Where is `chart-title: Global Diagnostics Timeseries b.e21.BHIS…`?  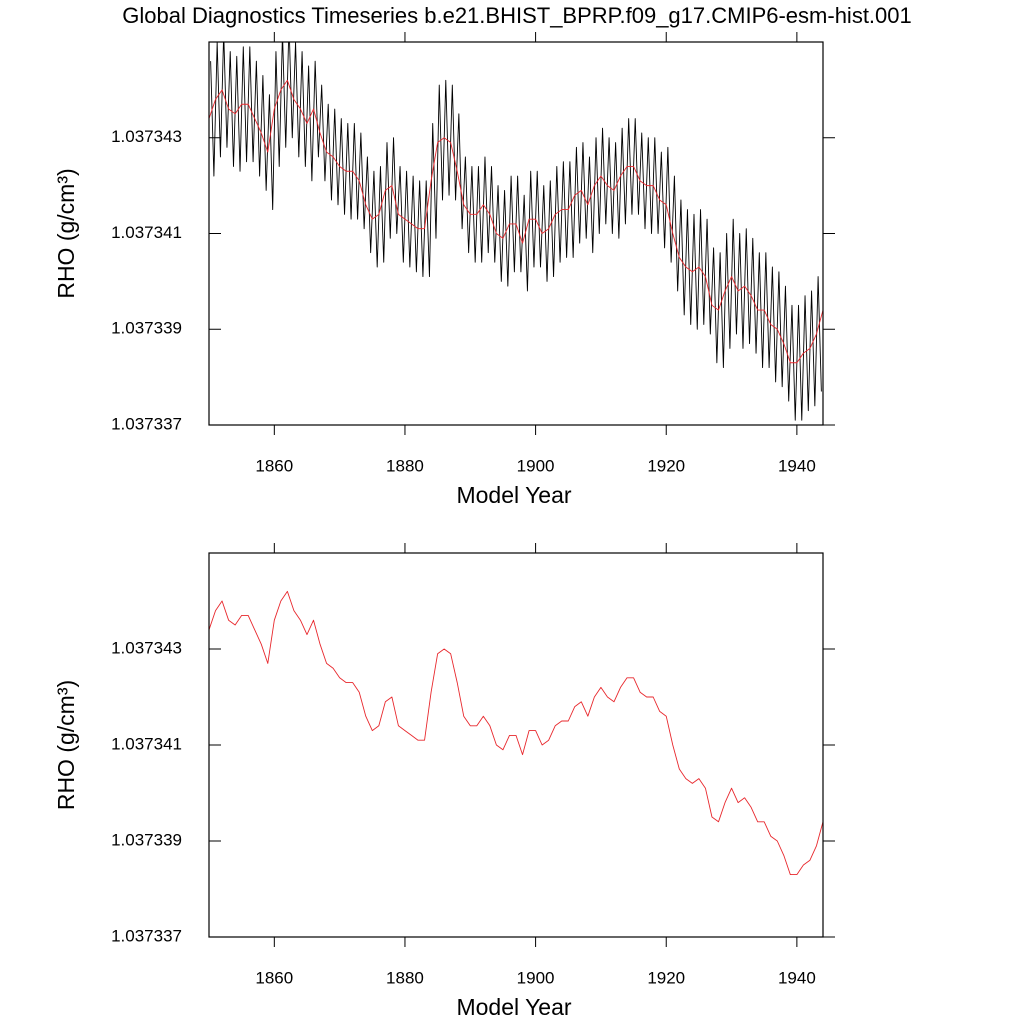
chart-title: Global Diagnostics Timeseries b.e21.BHIS… is located at coordinates (517, 15).